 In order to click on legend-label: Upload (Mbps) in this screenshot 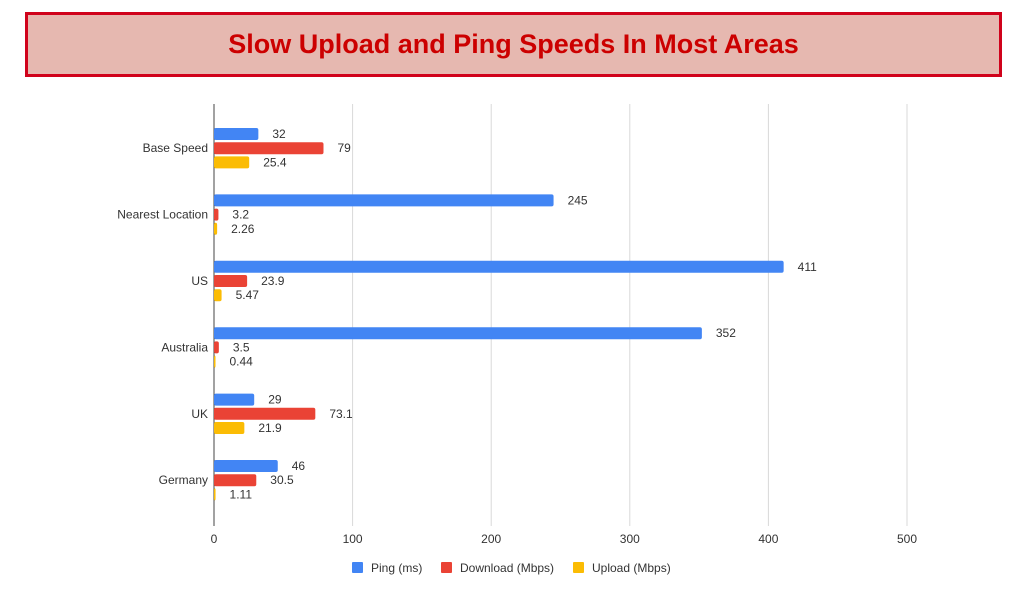, I will do `click(631, 568)`.